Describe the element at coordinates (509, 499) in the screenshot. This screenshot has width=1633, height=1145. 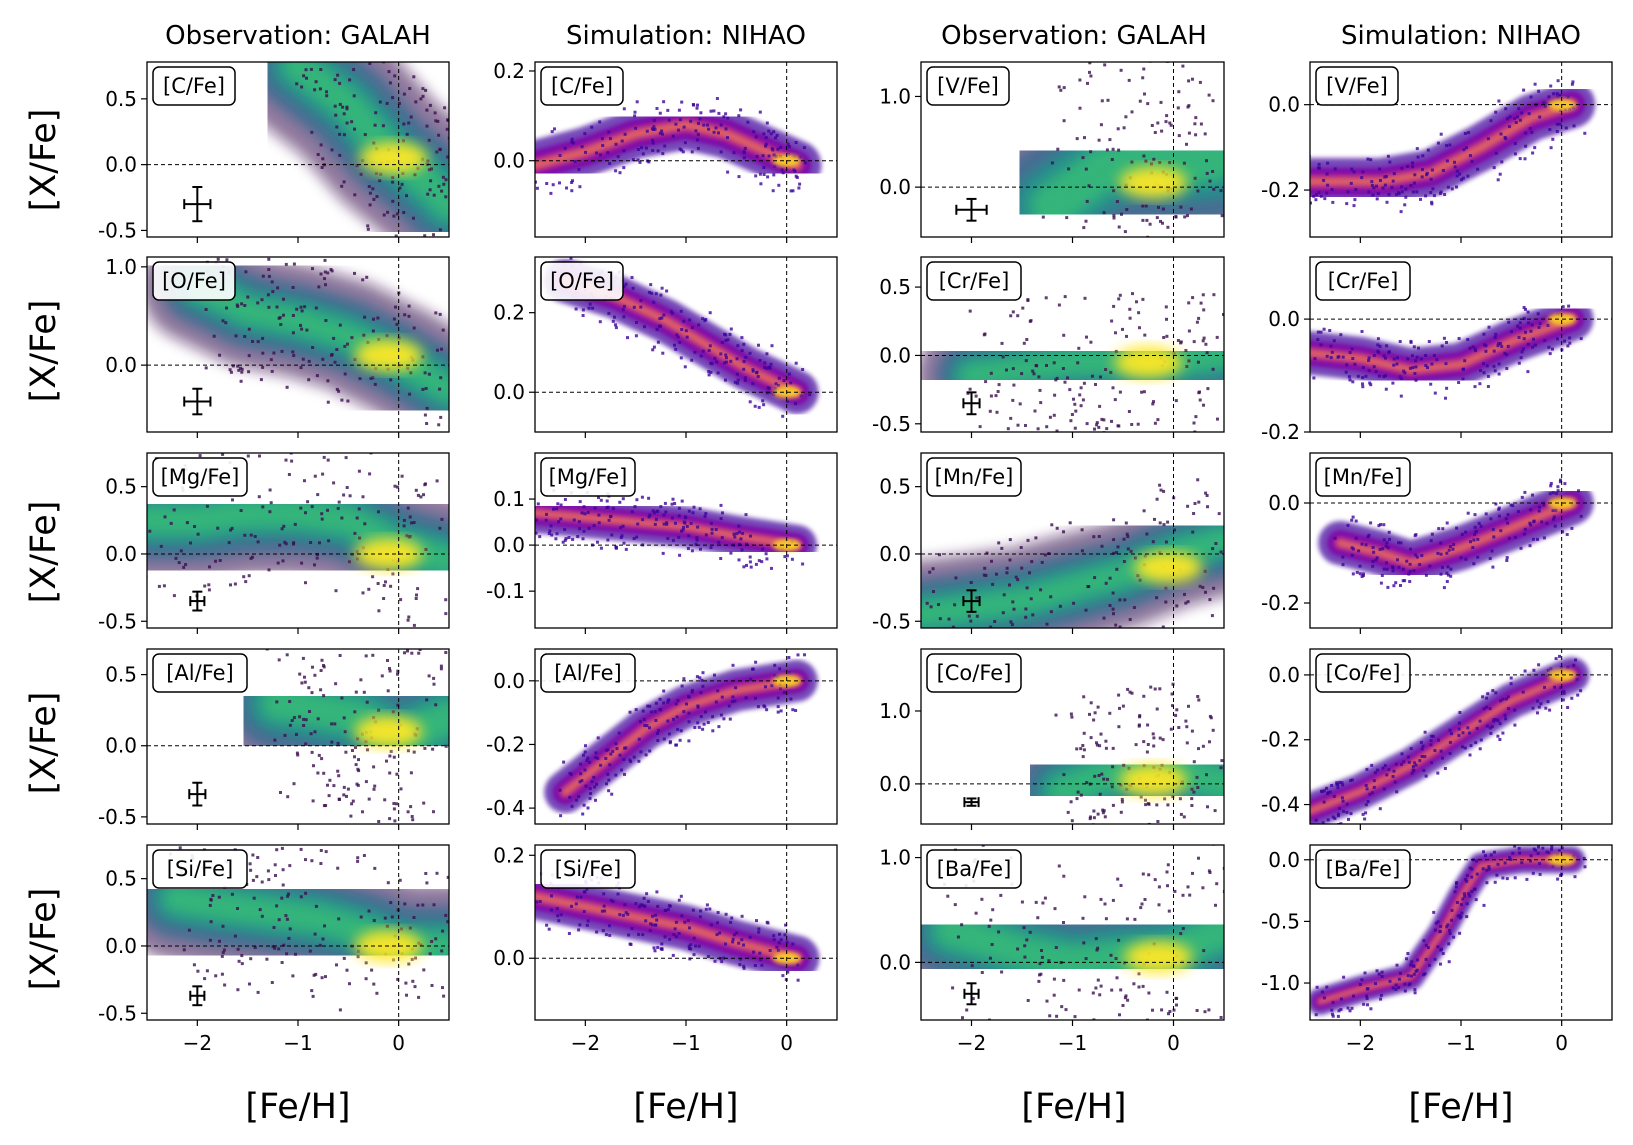
I see `y-tick-label: 0.1` at that location.